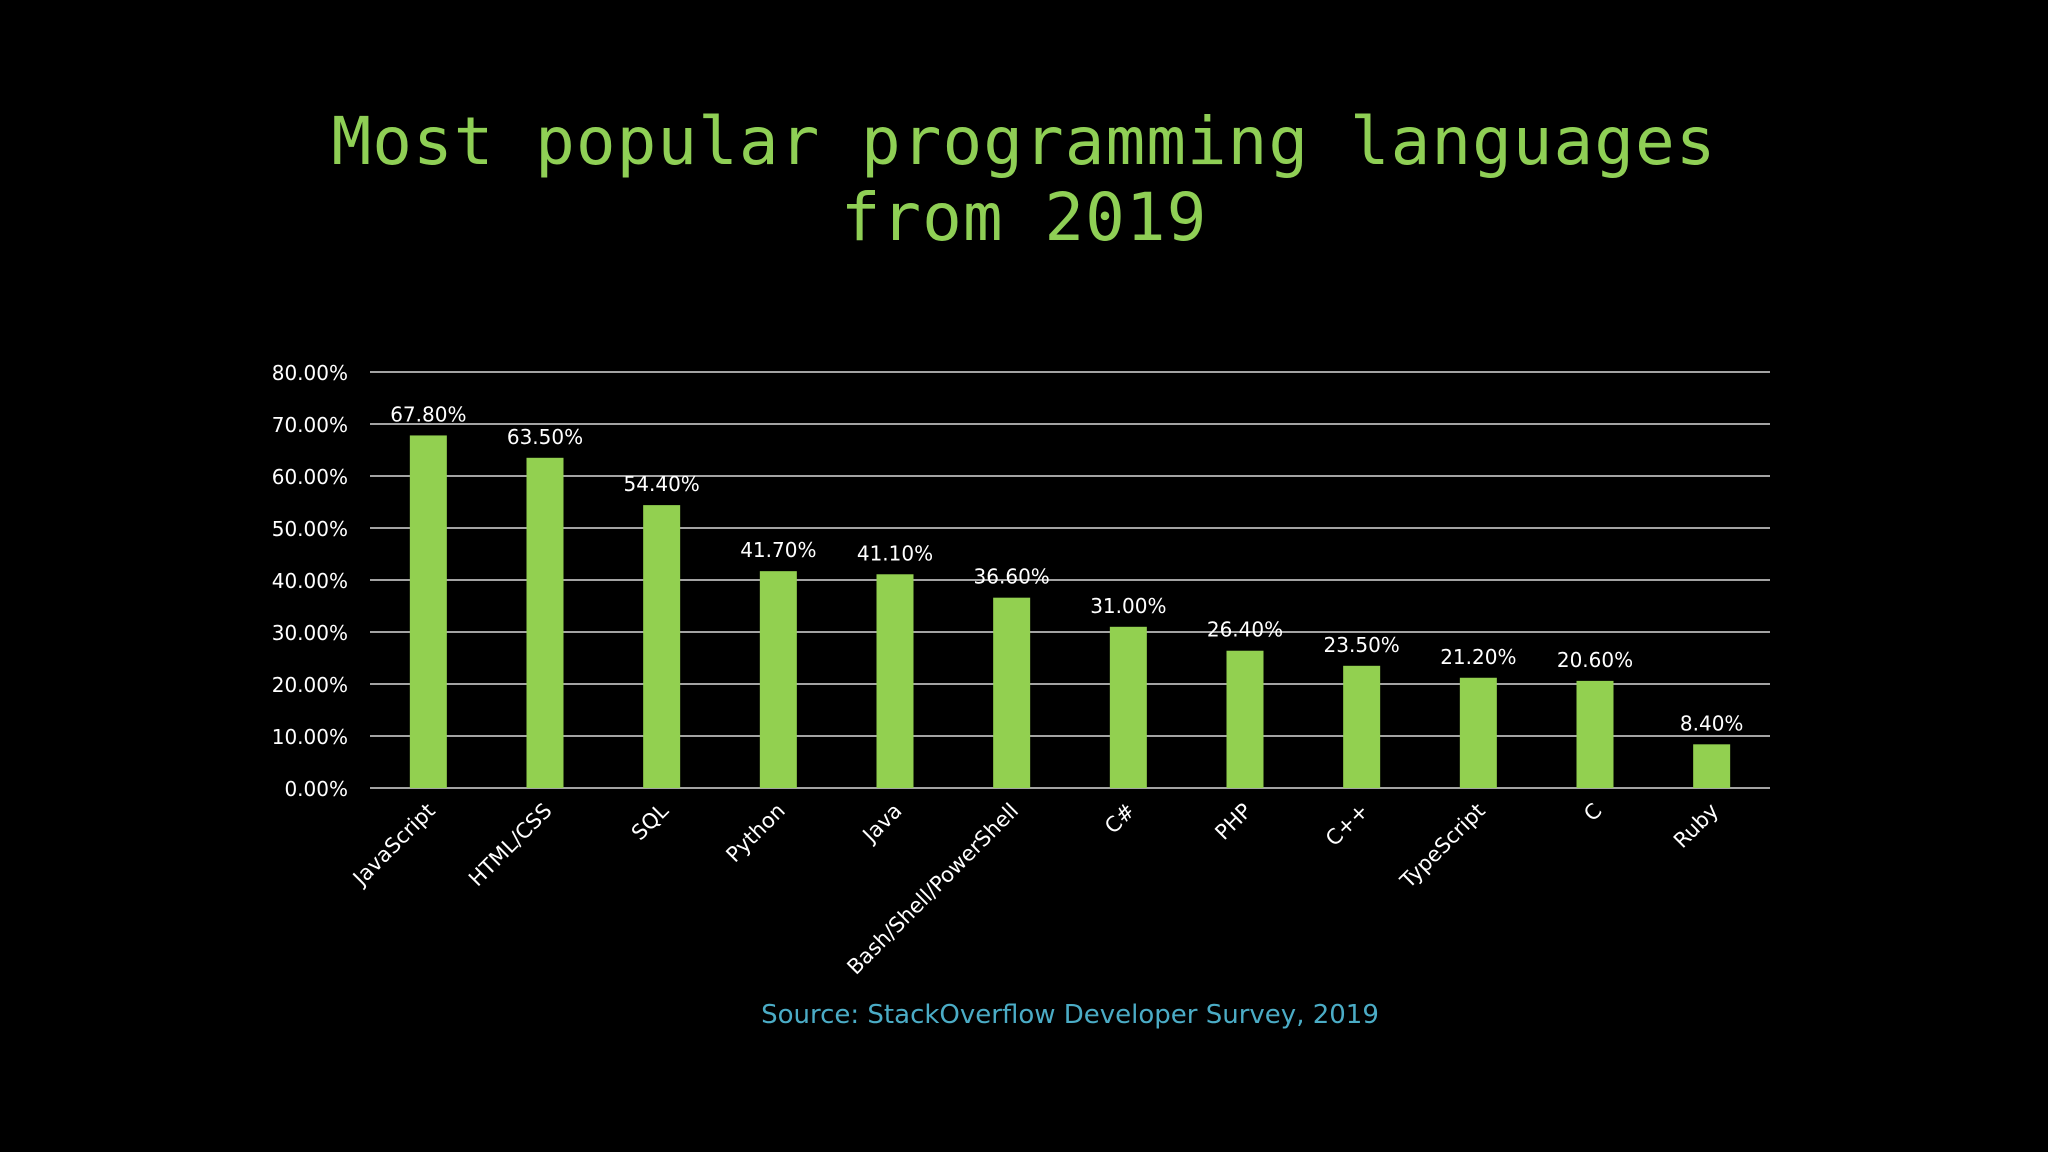  What do you see at coordinates (310, 477) in the screenshot?
I see `y-tick-label: 60.00%` at bounding box center [310, 477].